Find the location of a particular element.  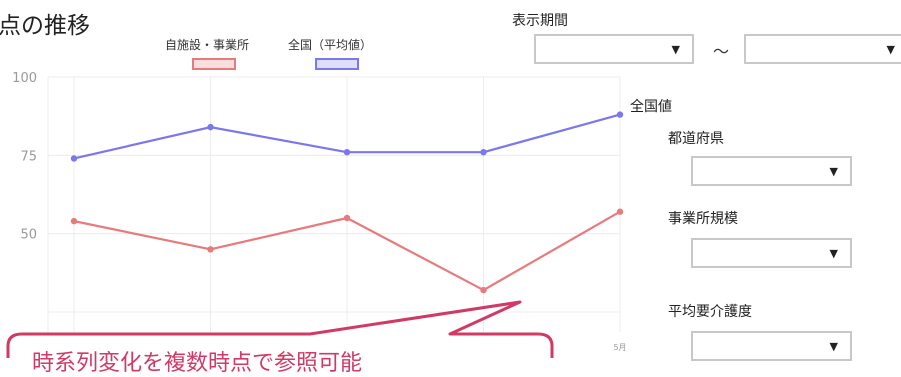

page-title: 点の推移 is located at coordinates (45, 26).